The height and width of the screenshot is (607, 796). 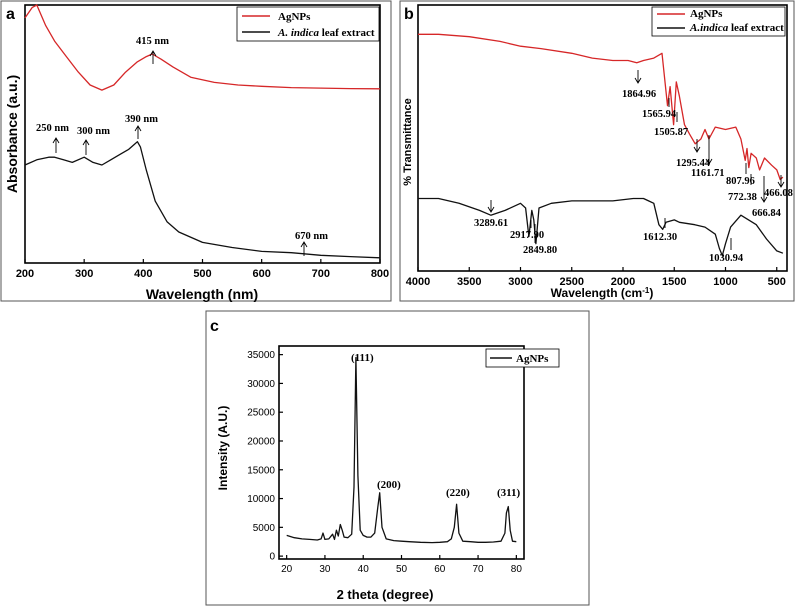 What do you see at coordinates (777, 282) in the screenshot?
I see `panel-b-x-tick-label: 500` at bounding box center [777, 282].